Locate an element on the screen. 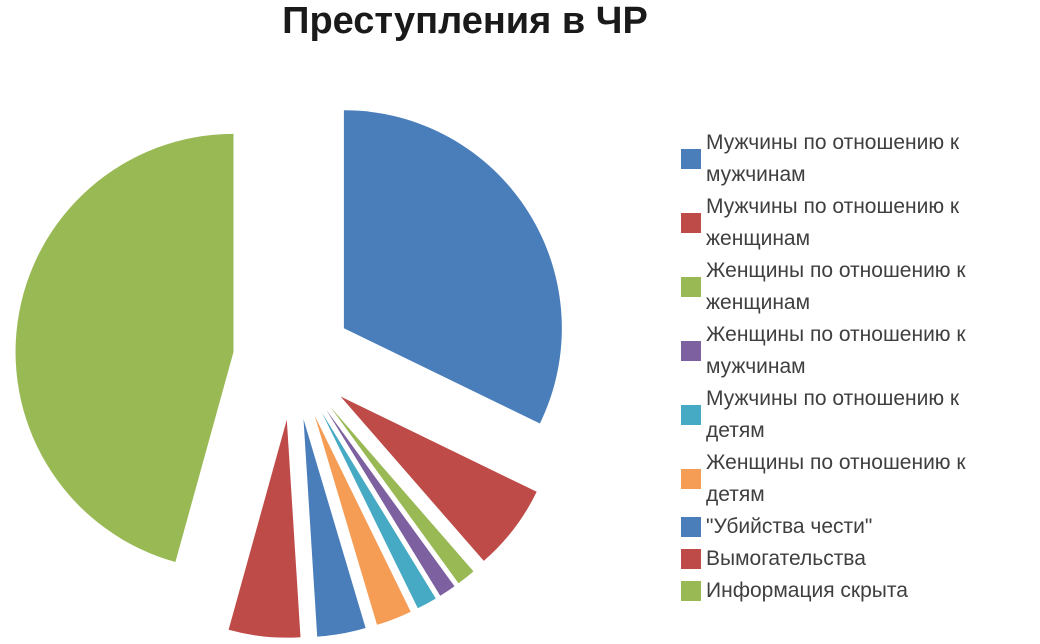 This screenshot has height=644, width=1040. legend-item: Информация скрыта is located at coordinates (851, 591).